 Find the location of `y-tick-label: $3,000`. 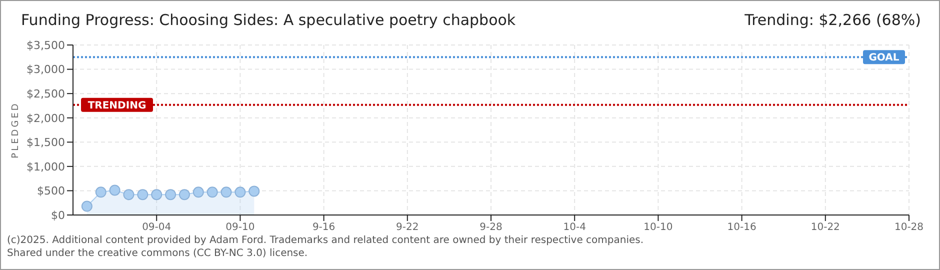

y-tick-label: $3,000 is located at coordinates (45, 69).